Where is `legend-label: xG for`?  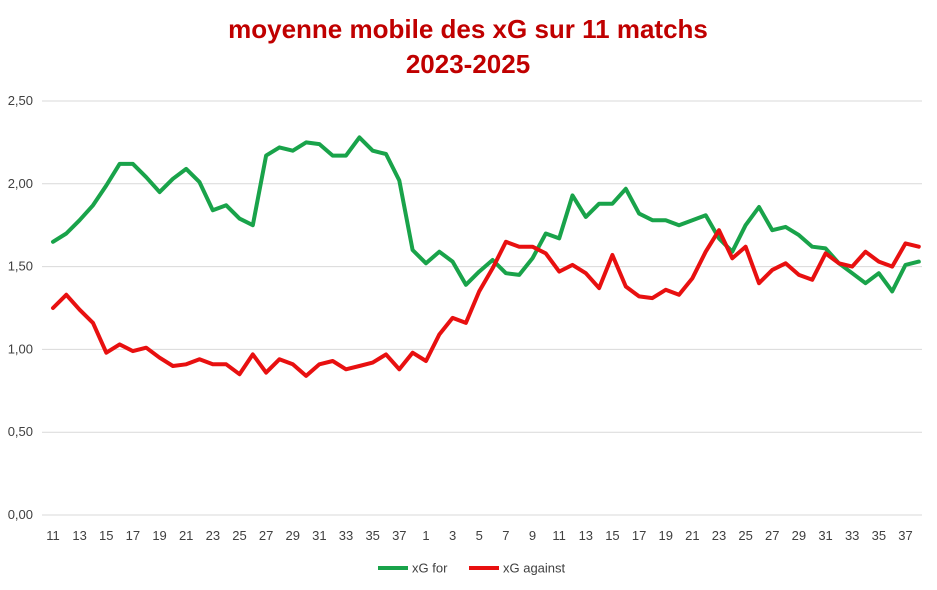
legend-label: xG for is located at coordinates (430, 568).